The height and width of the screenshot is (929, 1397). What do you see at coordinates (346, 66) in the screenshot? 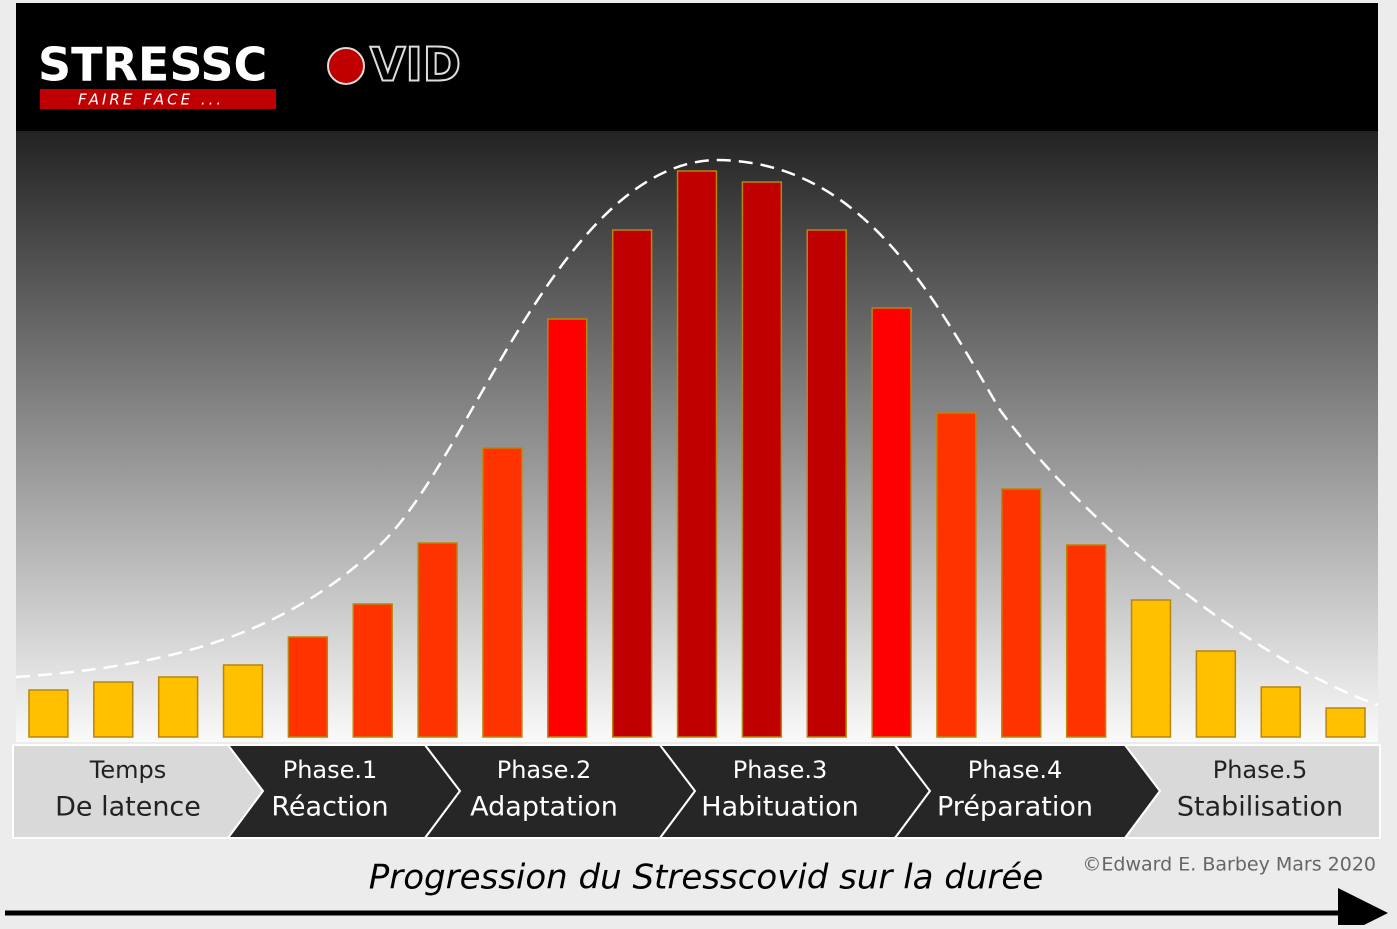
I see `virus-icon` at bounding box center [346, 66].